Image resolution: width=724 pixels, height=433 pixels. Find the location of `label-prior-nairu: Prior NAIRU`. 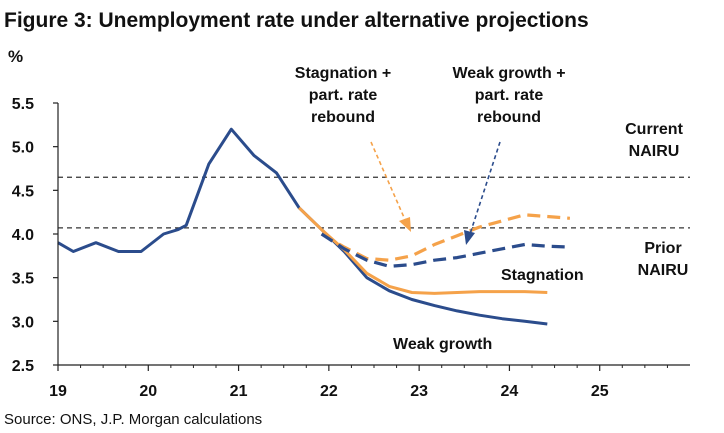

label-prior-nairu: Prior NAIRU is located at coordinates (663, 259).